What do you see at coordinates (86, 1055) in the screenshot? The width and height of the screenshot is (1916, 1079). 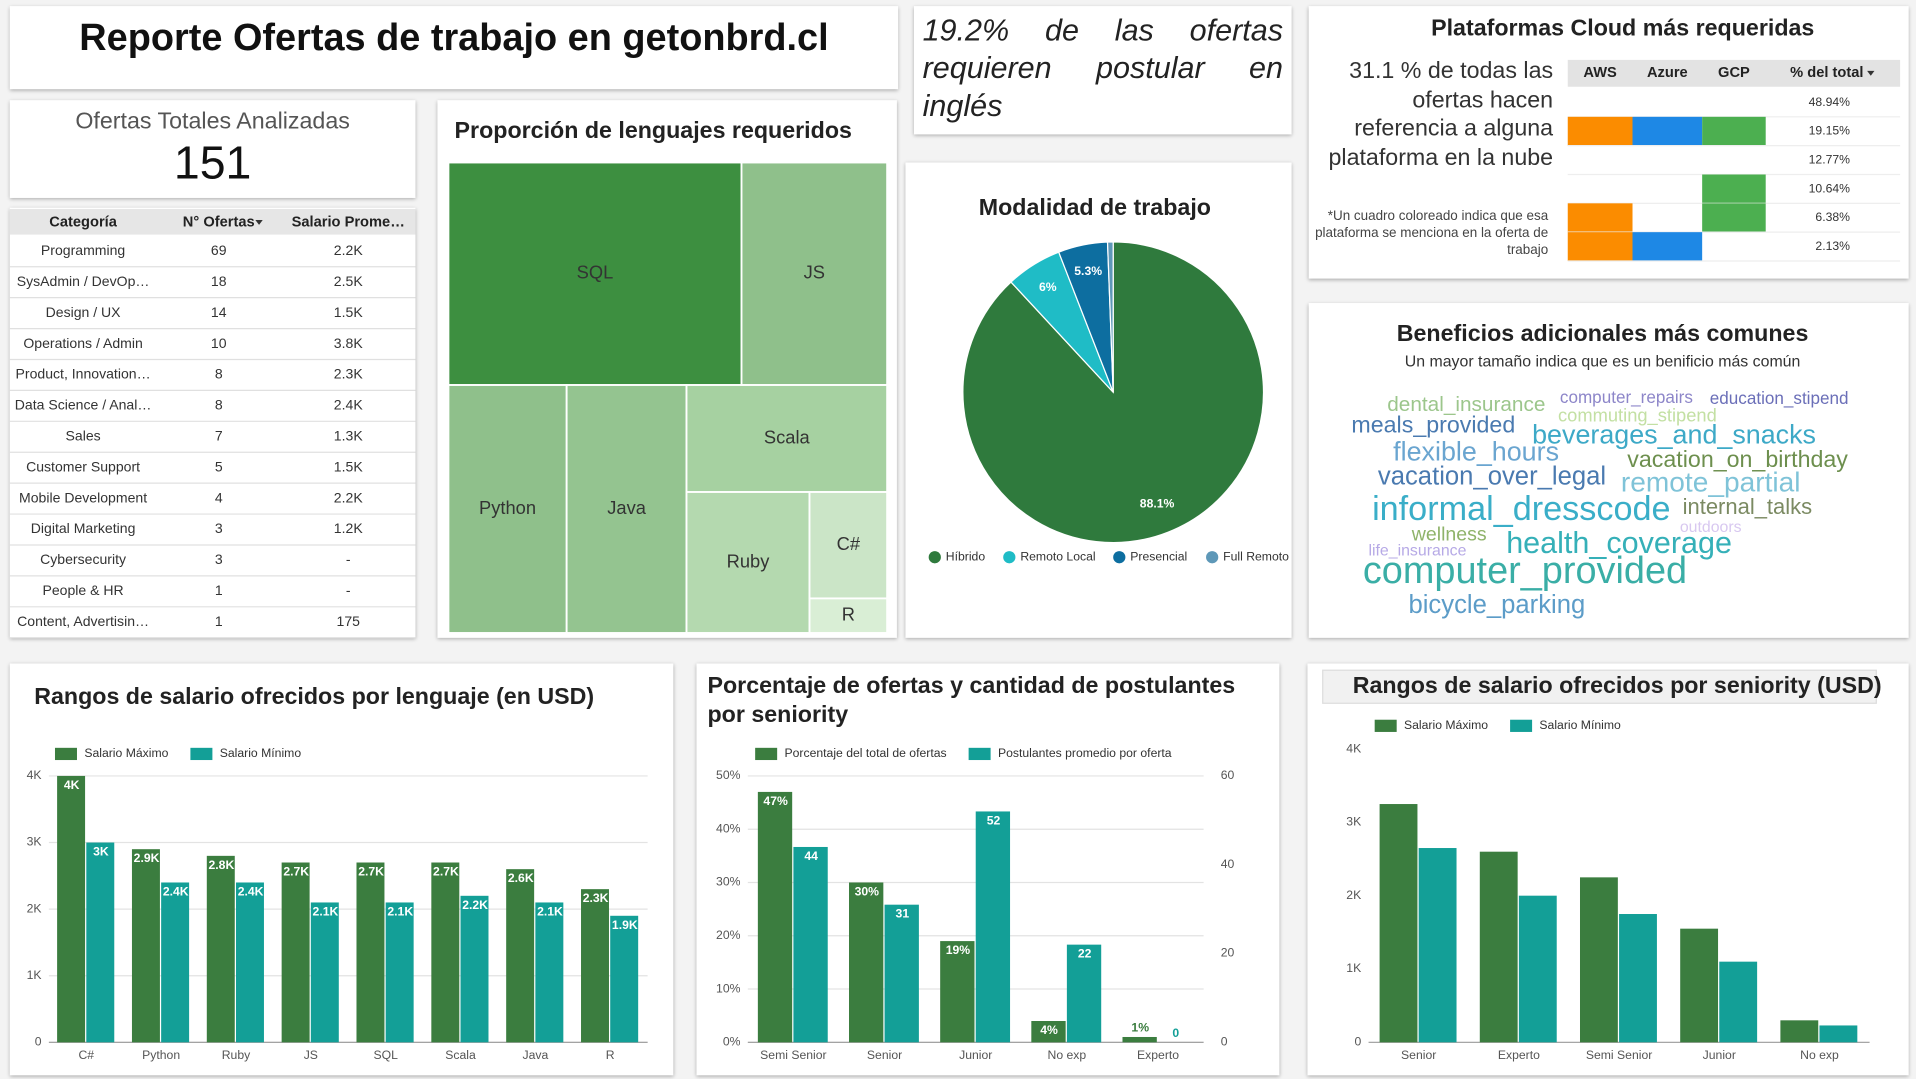 I see `x-tick-label: C#` at bounding box center [86, 1055].